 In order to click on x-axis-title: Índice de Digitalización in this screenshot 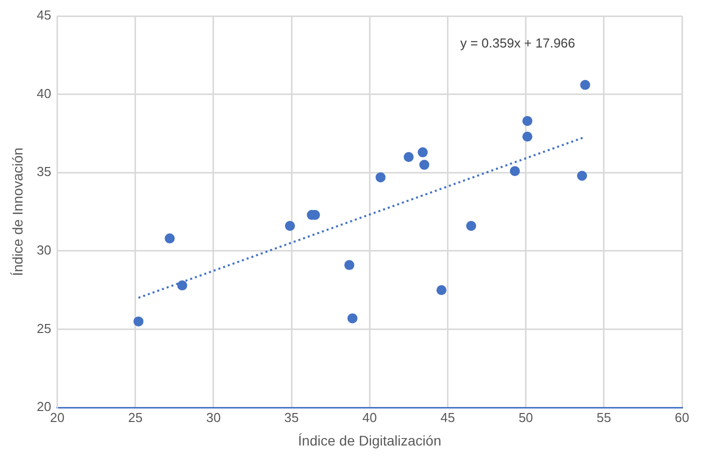, I will do `click(370, 440)`.